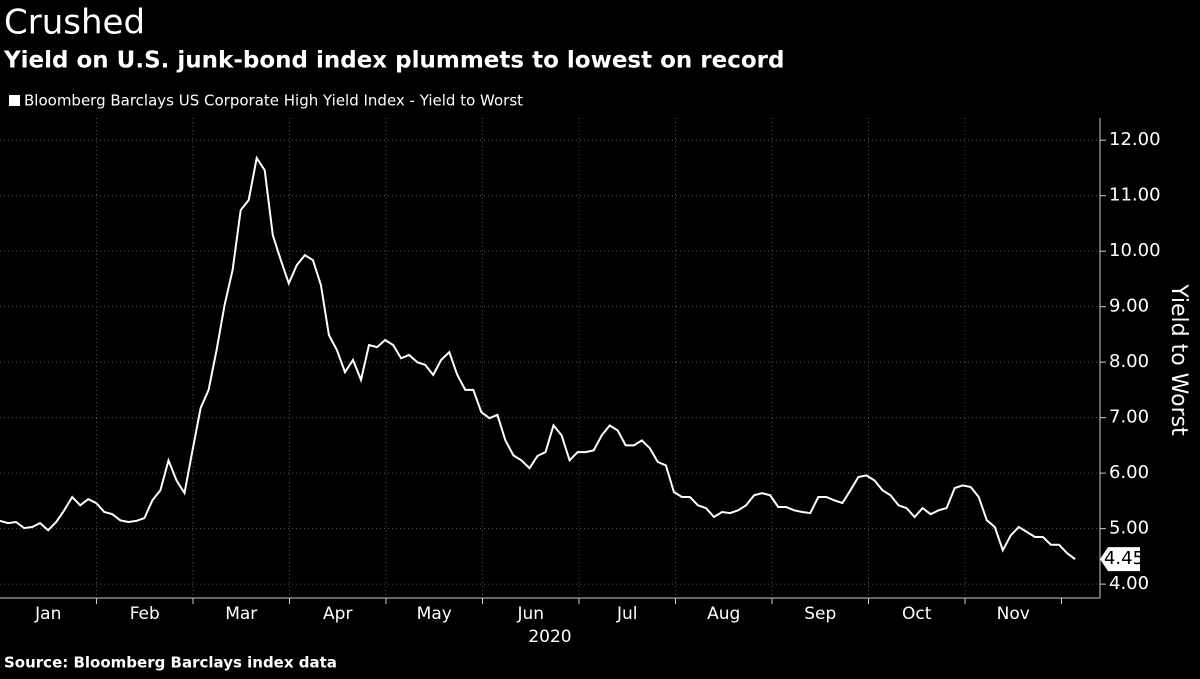 This screenshot has height=679, width=1200. Describe the element at coordinates (1013, 614) in the screenshot. I see `x-tick-label: Nov` at that location.